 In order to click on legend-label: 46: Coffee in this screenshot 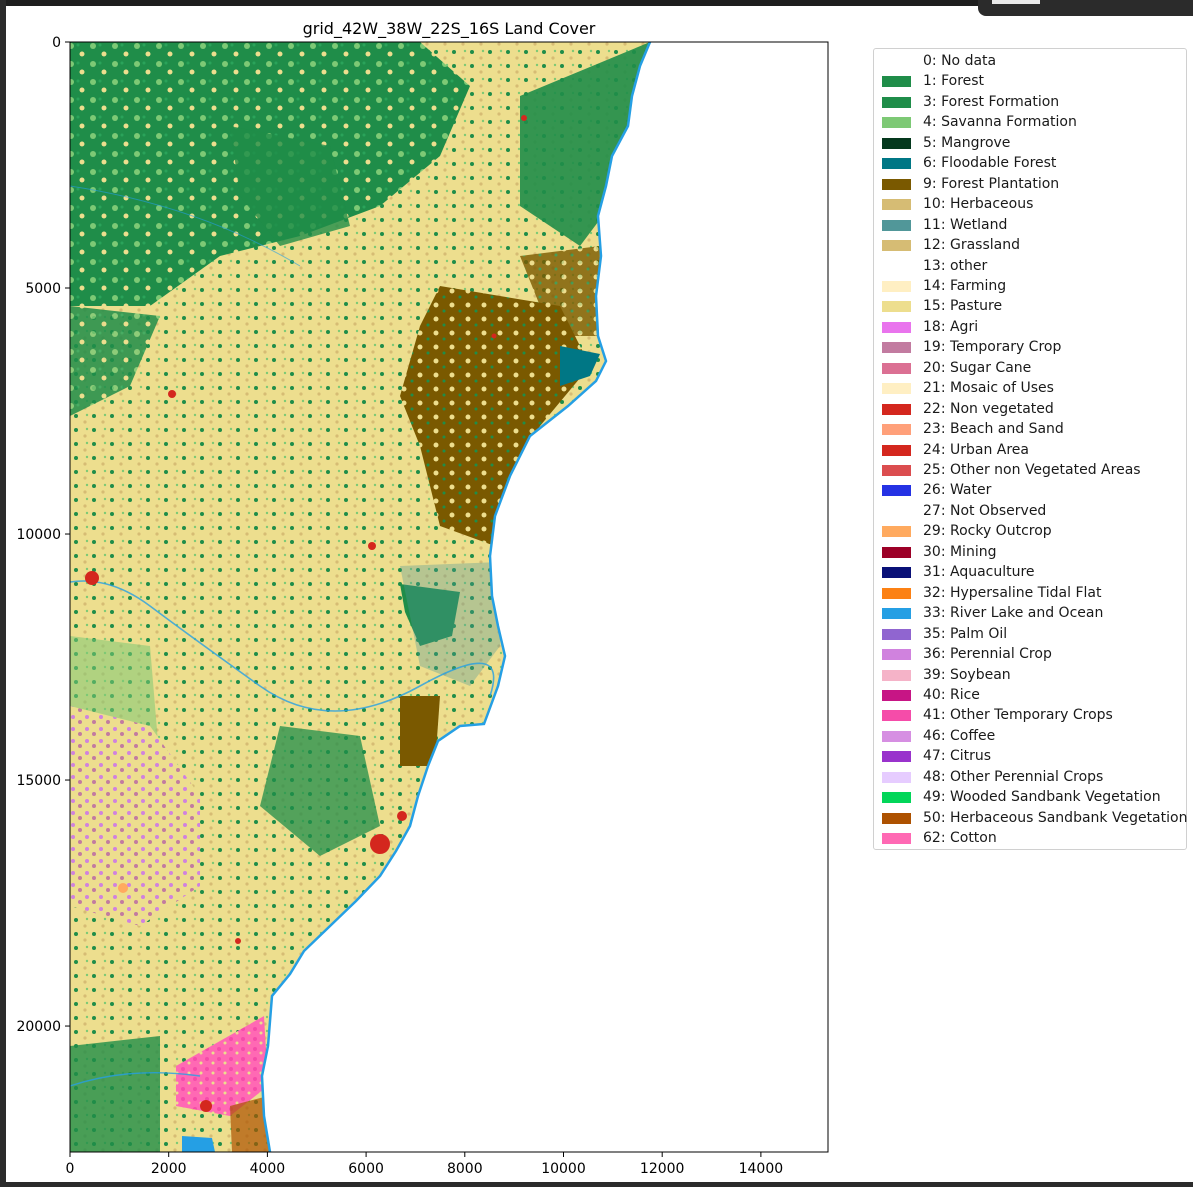, I will do `click(959, 735)`.